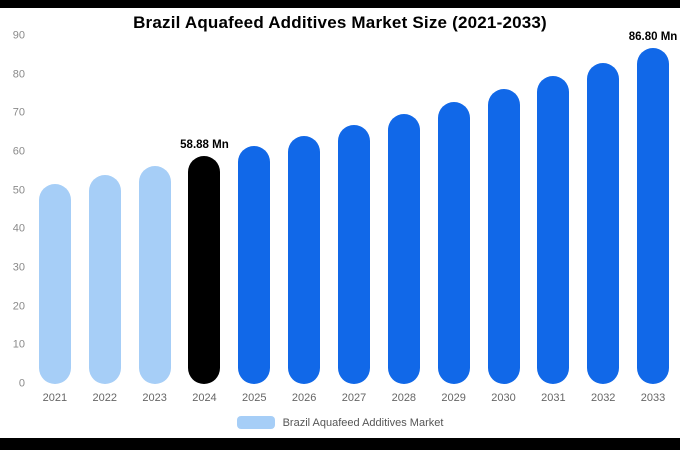  I want to click on bar-column-2029, so click(454, 210).